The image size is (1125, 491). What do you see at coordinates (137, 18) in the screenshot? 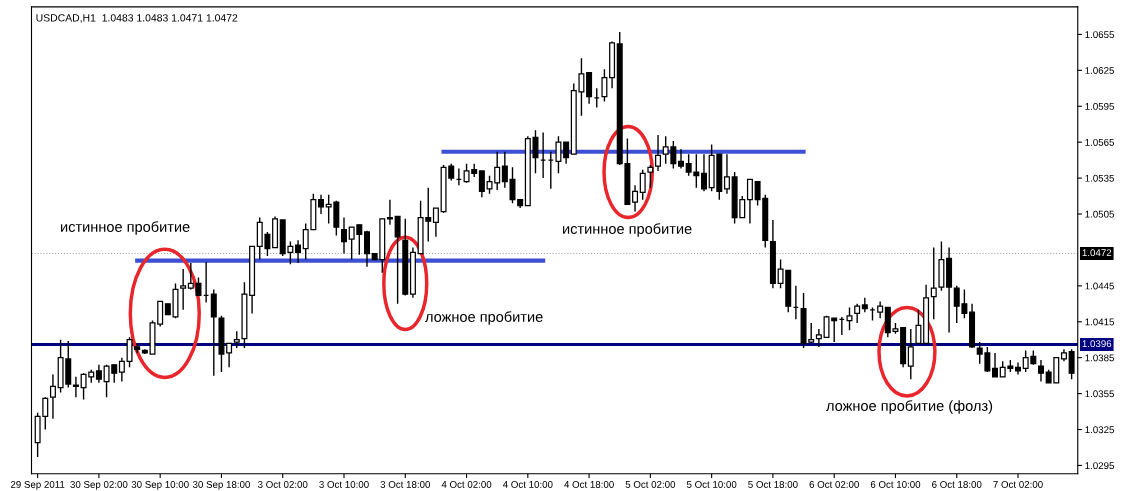
I see `text: USDCAD,H1 1.0483 1.0483 1.0471 1.0472` at bounding box center [137, 18].